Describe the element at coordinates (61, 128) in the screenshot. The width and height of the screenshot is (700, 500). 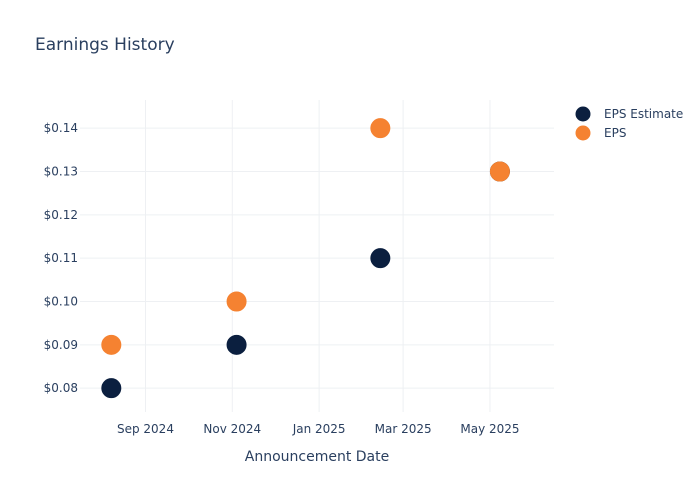
I see `y-tick-label: $0.14` at that location.